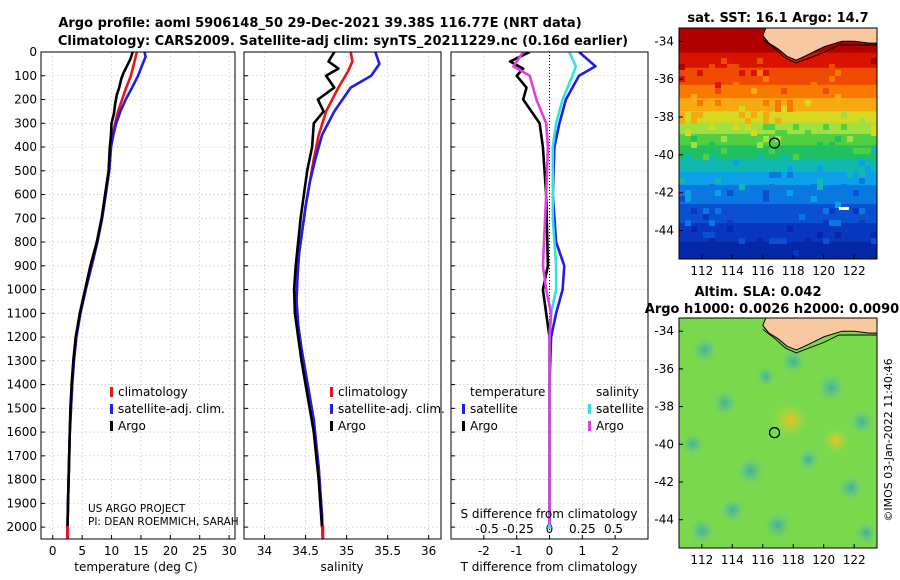  What do you see at coordinates (21, 480) in the screenshot?
I see `depth-tick-label: 1800` at bounding box center [21, 480].